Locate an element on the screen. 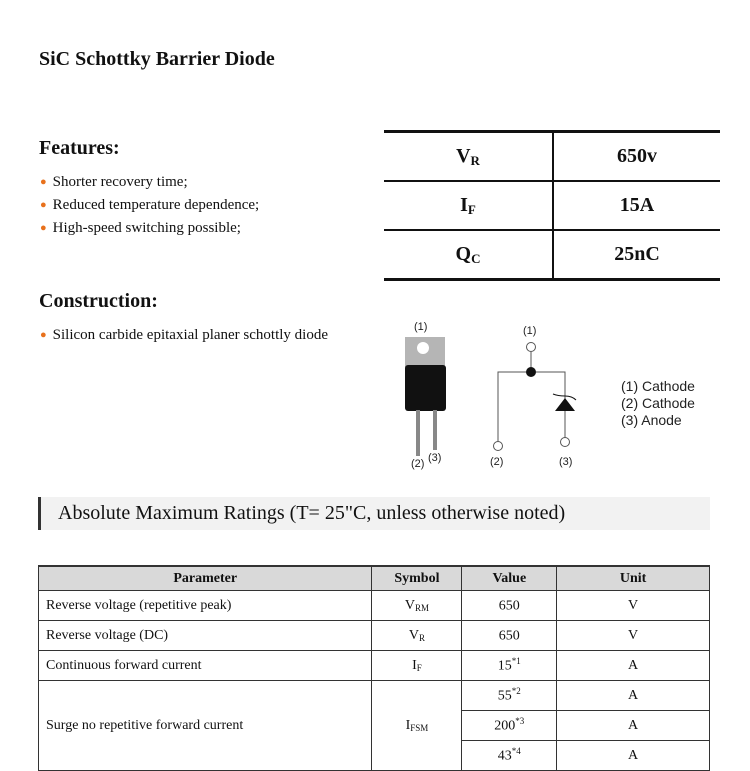  symbol-cell: IF is located at coordinates (417, 665).